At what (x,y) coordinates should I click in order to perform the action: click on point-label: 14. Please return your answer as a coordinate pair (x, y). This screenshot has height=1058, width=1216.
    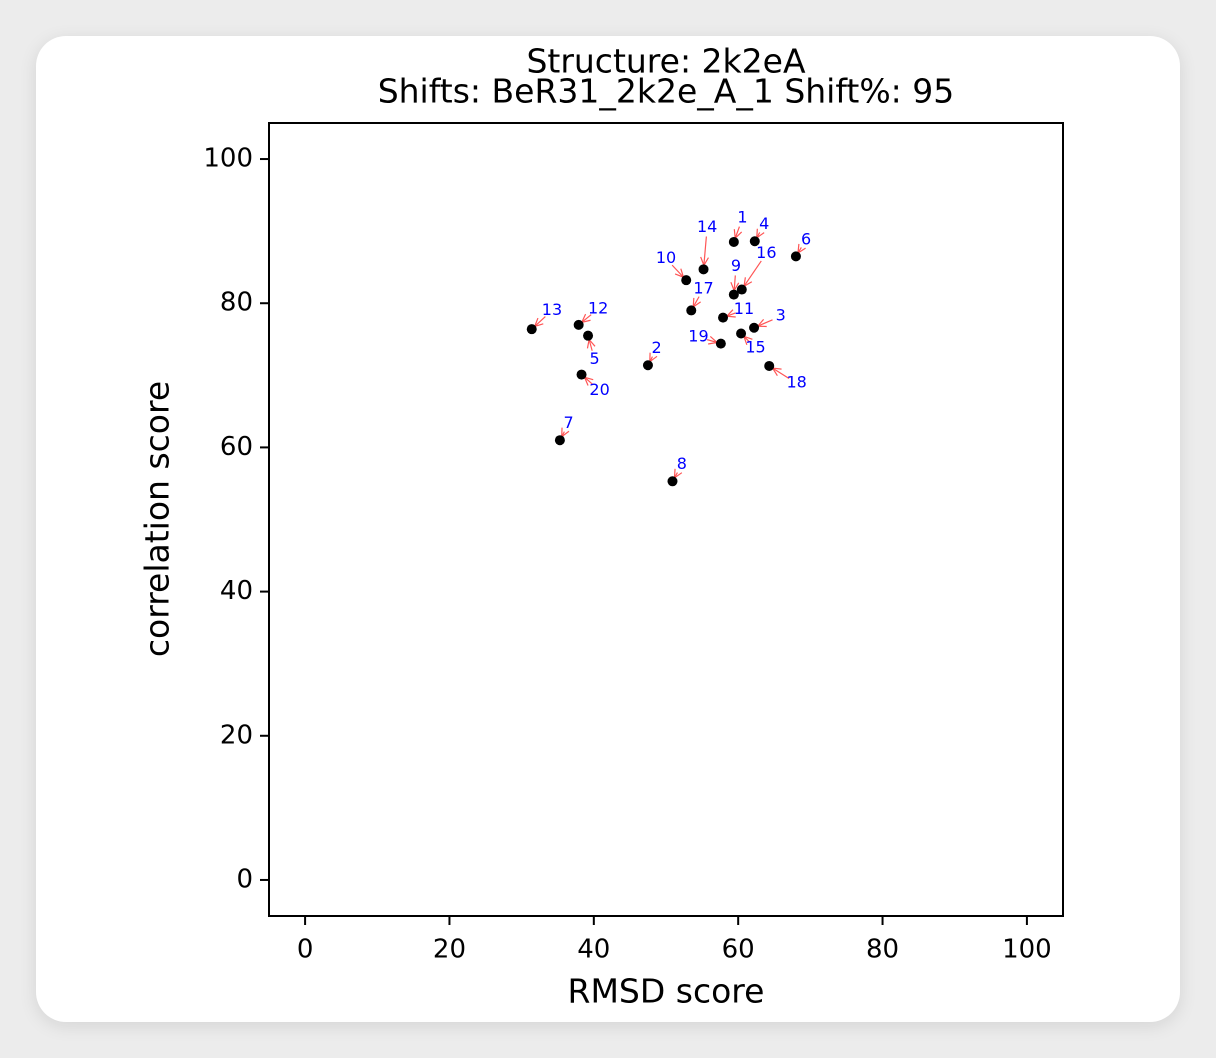
    Looking at the image, I should click on (707, 226).